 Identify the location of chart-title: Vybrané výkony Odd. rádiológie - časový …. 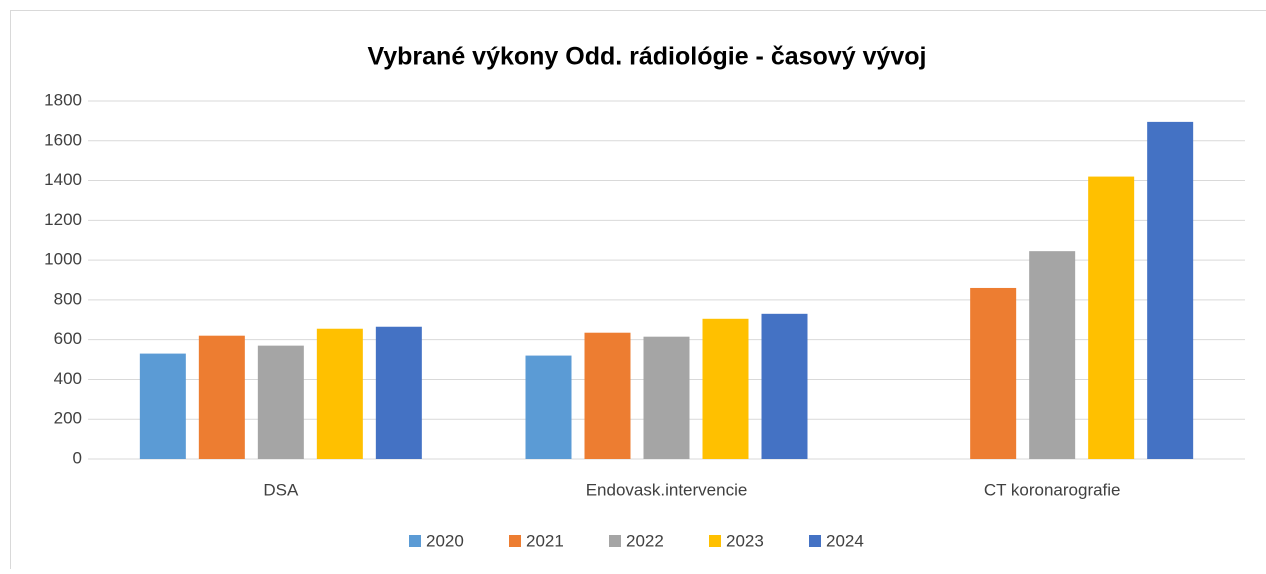
(647, 57).